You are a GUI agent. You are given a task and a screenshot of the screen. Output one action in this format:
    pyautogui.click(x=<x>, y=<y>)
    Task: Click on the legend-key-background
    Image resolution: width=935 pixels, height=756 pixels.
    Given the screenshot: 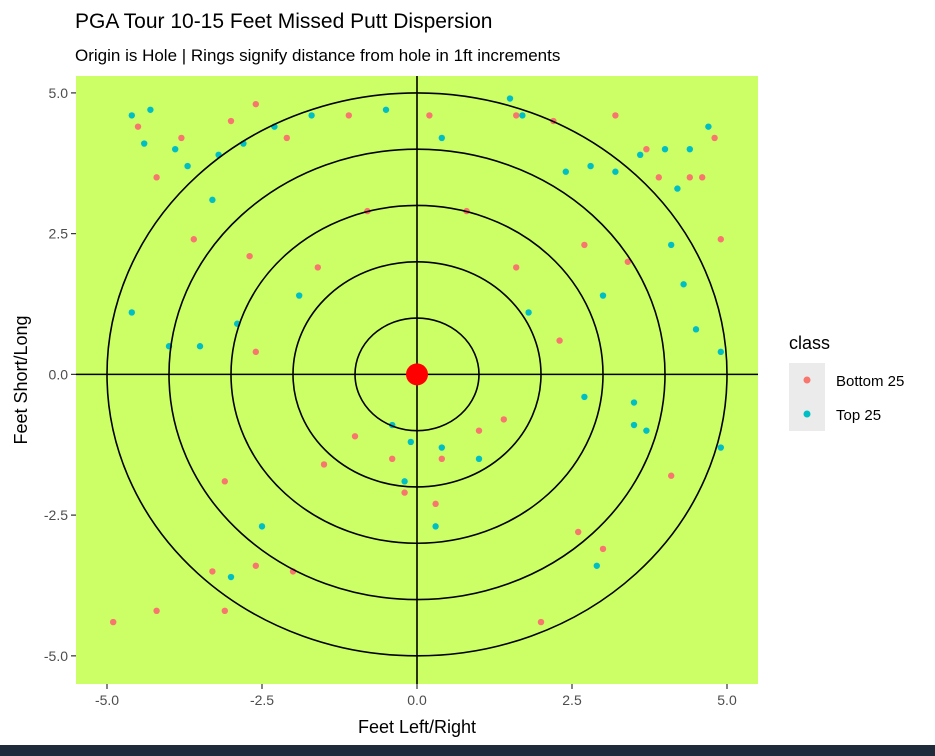 What is the action you would take?
    pyautogui.click(x=807, y=397)
    